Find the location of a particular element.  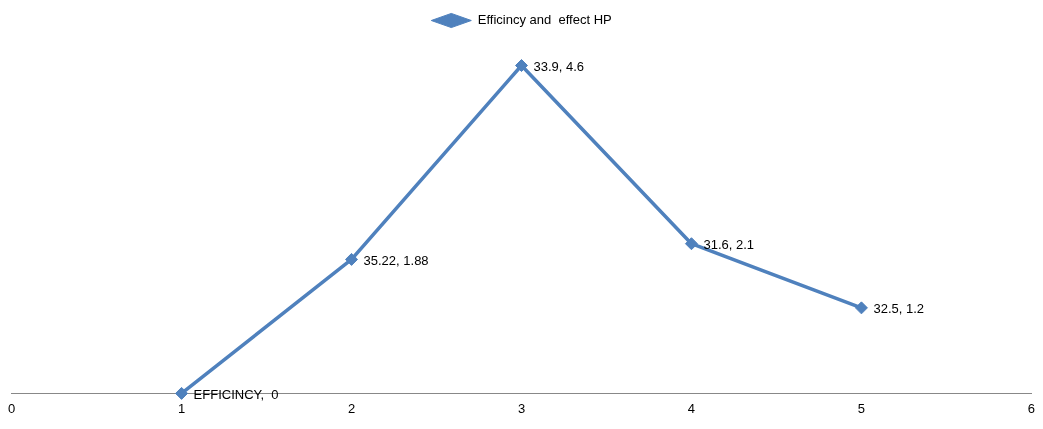

x-tick-label: 2 is located at coordinates (351, 408).